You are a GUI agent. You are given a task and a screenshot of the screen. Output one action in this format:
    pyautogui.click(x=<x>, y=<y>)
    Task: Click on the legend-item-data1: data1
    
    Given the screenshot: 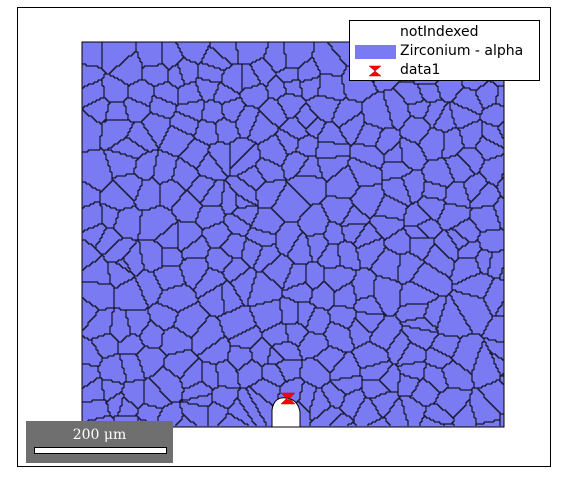 What is the action you would take?
    pyautogui.click(x=444, y=71)
    